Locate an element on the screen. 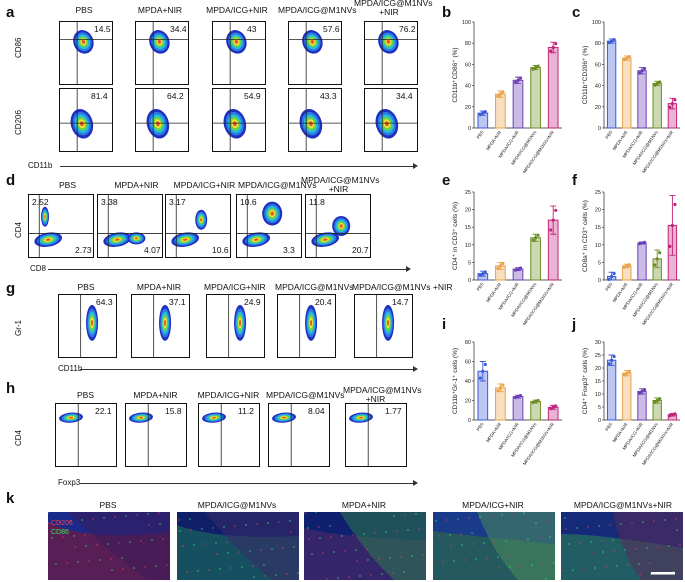 This screenshot has width=685, height=582. a-cd86-val-1: 14.5 is located at coordinates (102, 29).